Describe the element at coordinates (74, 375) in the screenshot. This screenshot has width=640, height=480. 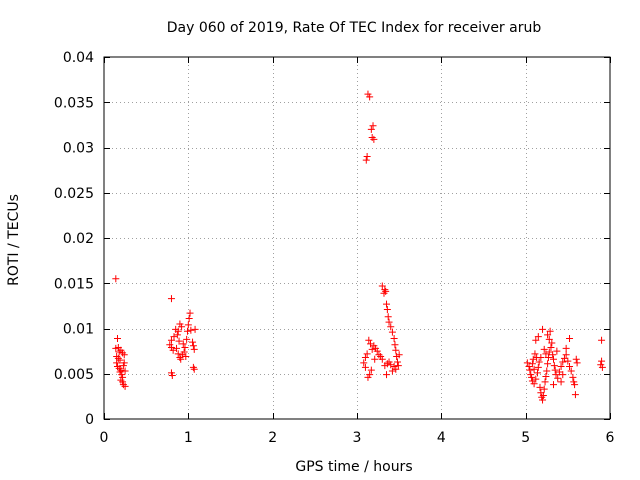
I see `y-tick-label: 0.005` at that location.